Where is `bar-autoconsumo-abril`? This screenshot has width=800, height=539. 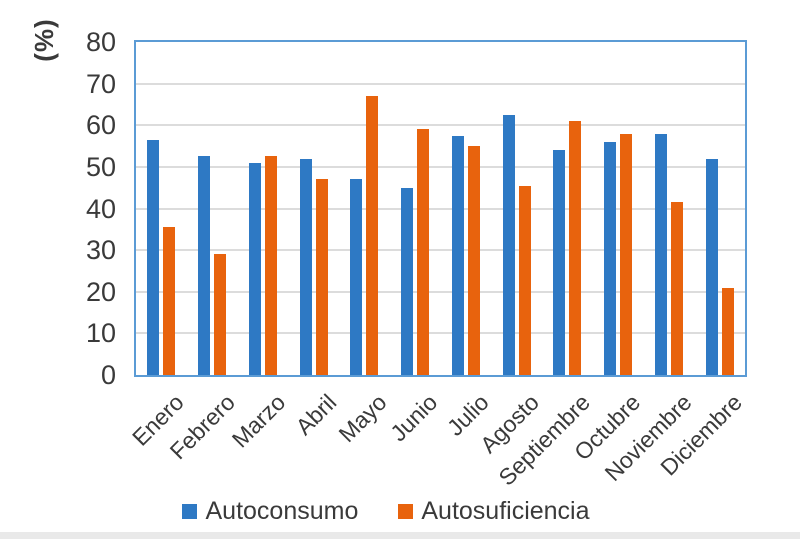
bar-autoconsumo-abril is located at coordinates (305, 266).